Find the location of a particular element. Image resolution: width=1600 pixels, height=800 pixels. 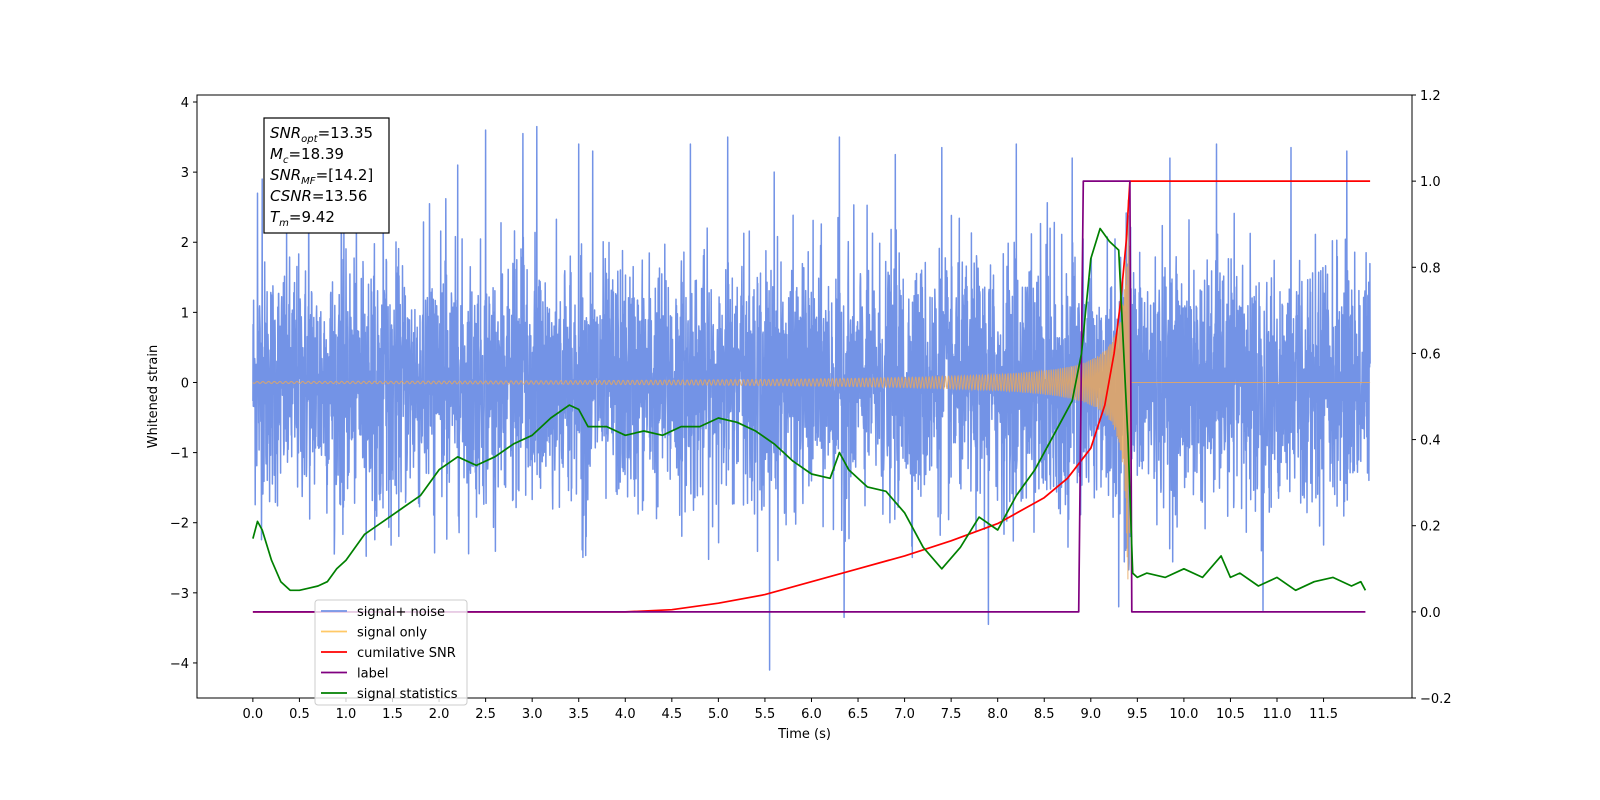

y-tick-label: 1 is located at coordinates (185, 313).